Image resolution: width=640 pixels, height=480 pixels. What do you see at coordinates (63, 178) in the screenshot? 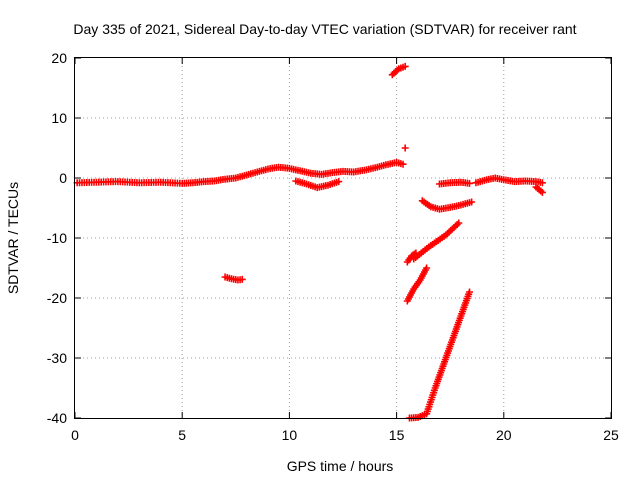
I see `y-tick-label: 0` at bounding box center [63, 178].